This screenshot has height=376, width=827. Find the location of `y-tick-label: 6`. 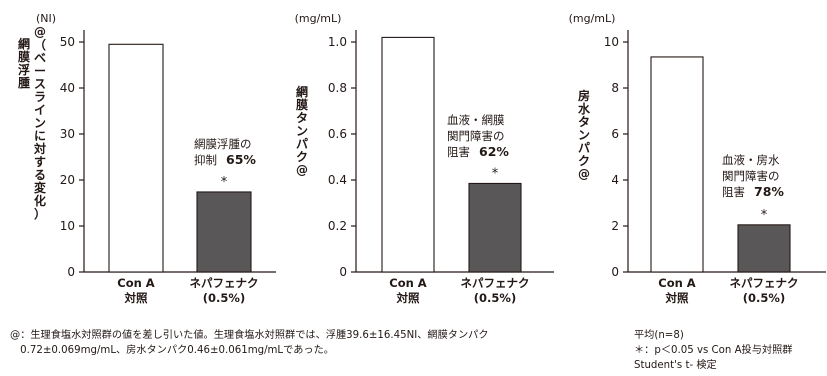

y-tick-label: 6 is located at coordinates (615, 134).